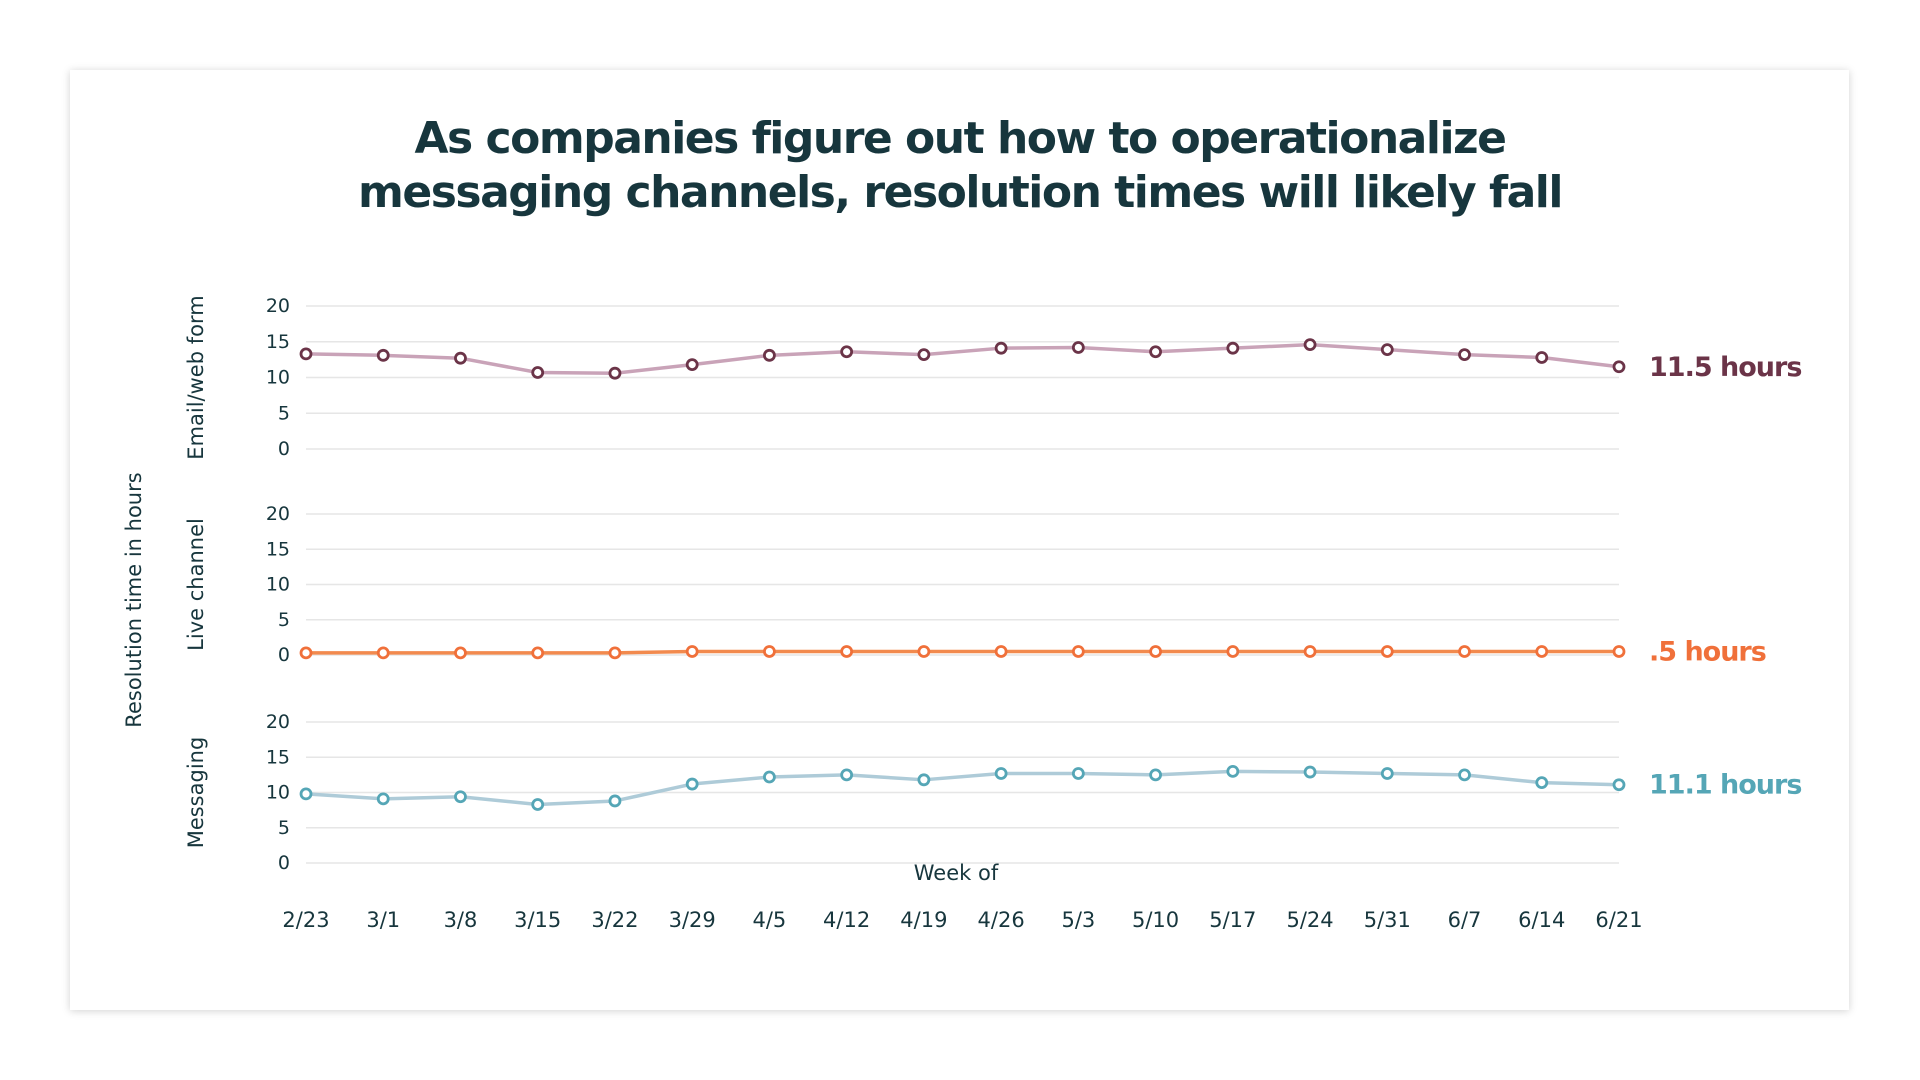 The width and height of the screenshot is (1920, 1080). Describe the element at coordinates (614, 920) in the screenshot. I see `x-tick-label: 3/22` at that location.